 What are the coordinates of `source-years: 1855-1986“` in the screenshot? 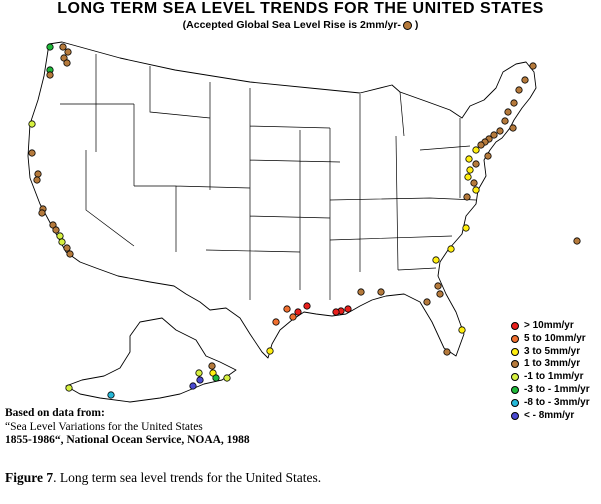 It's located at (33, 440).